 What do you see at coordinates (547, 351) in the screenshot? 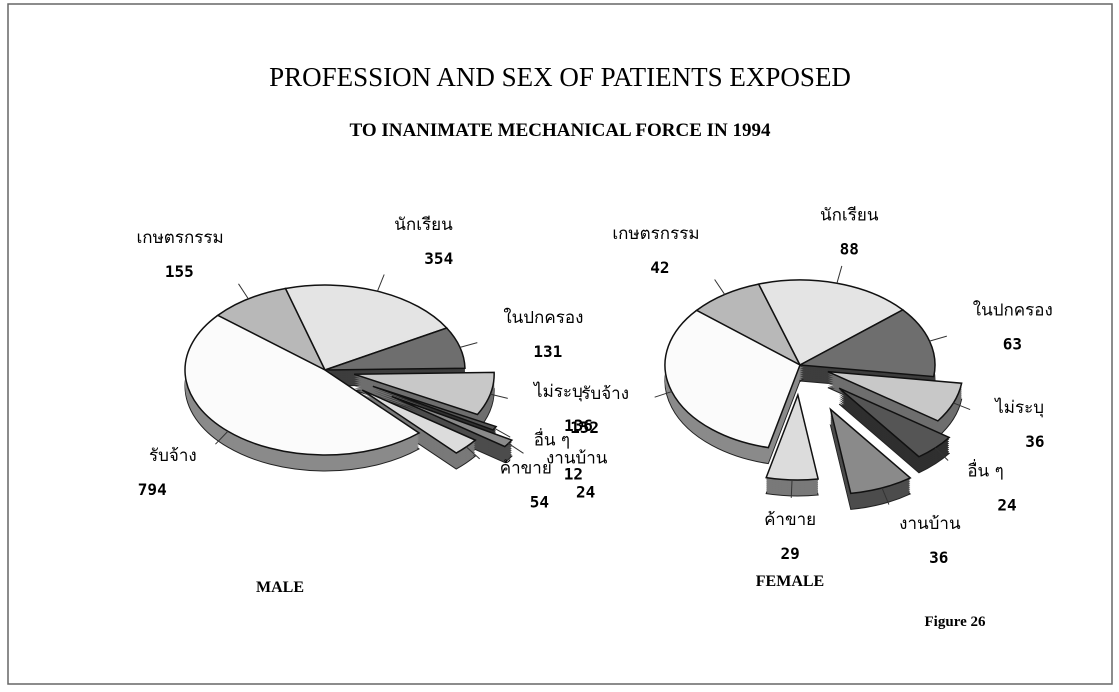
I see `slice-value: 131` at bounding box center [547, 351].